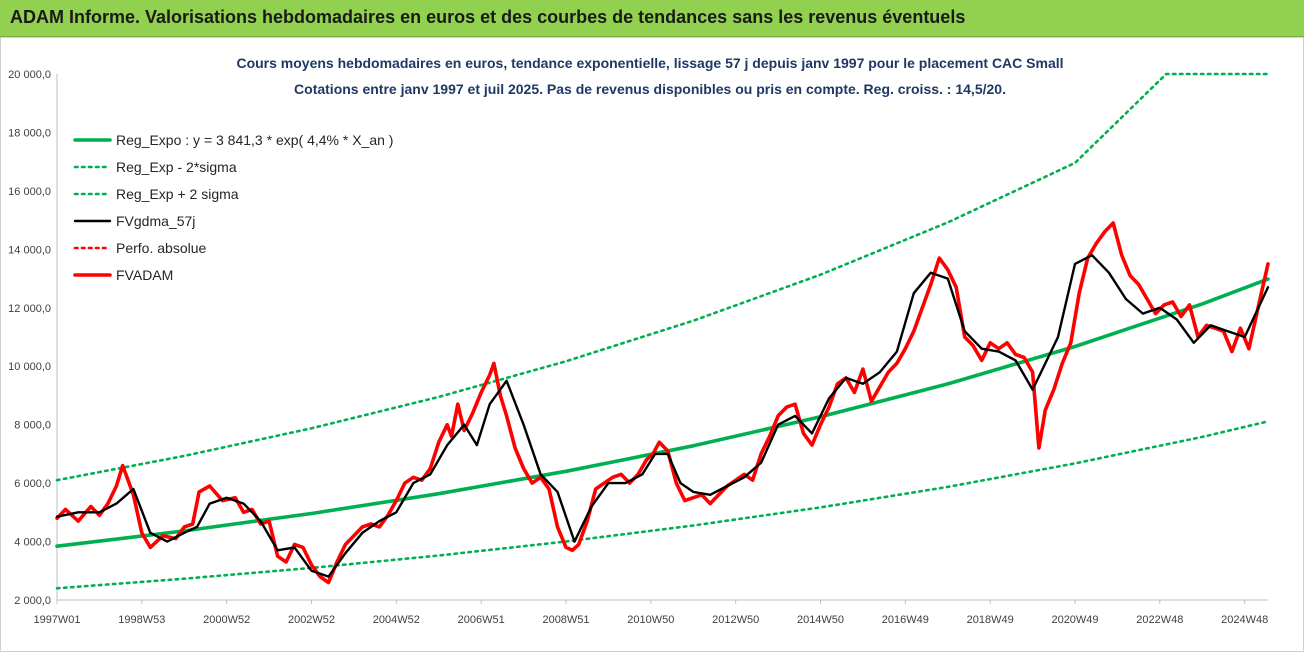 The width and height of the screenshot is (1304, 652). What do you see at coordinates (481, 620) in the screenshot?
I see `x-tick-label: 2006W51` at bounding box center [481, 620].